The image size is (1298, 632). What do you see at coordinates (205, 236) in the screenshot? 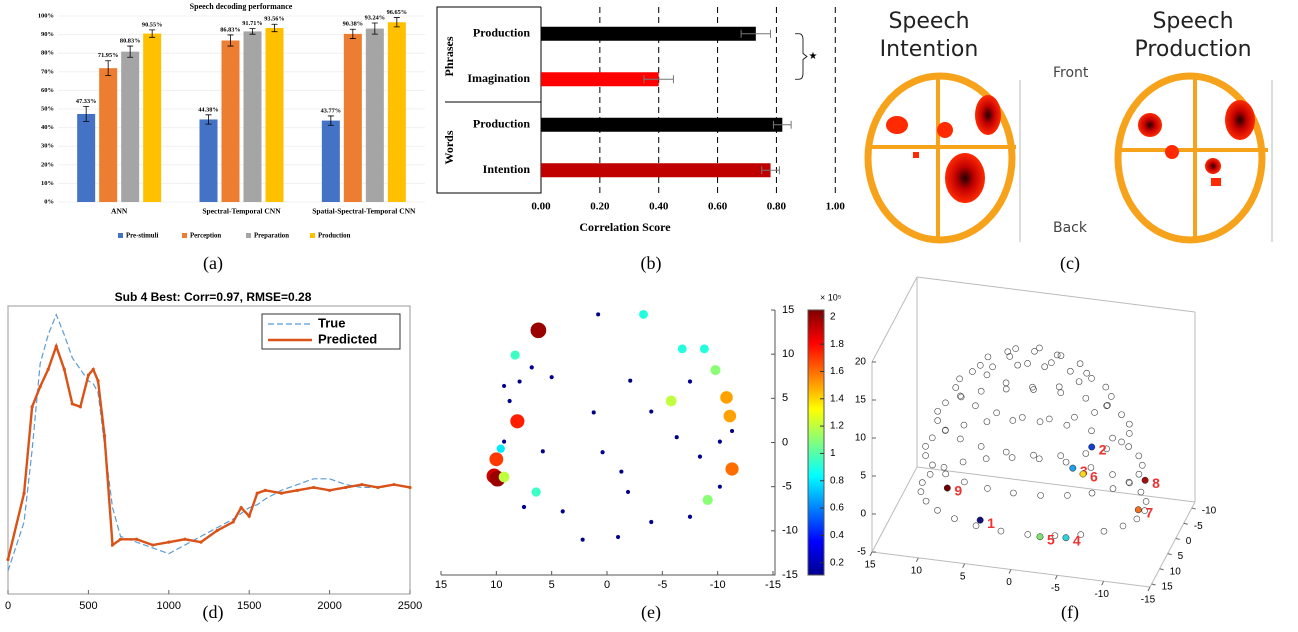
I see `legend-label: Perception` at bounding box center [205, 236].